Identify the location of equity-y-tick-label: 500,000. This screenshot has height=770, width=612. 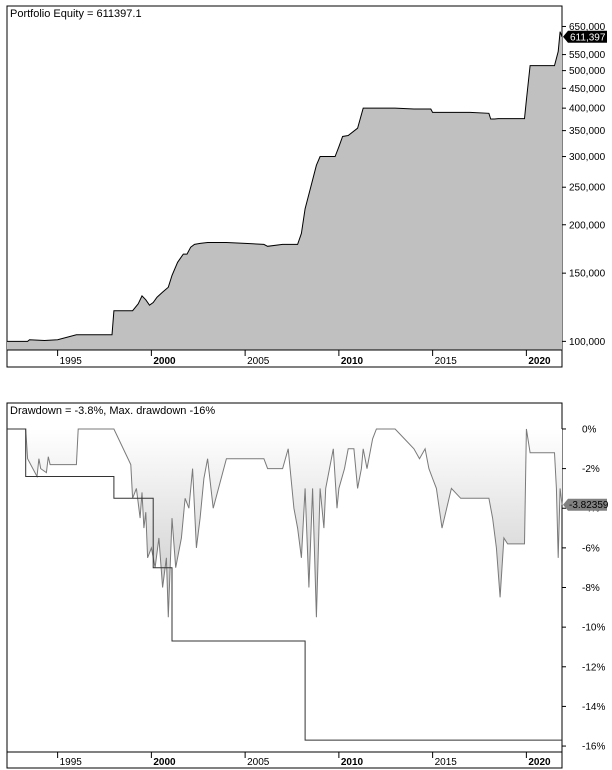
(587, 71).